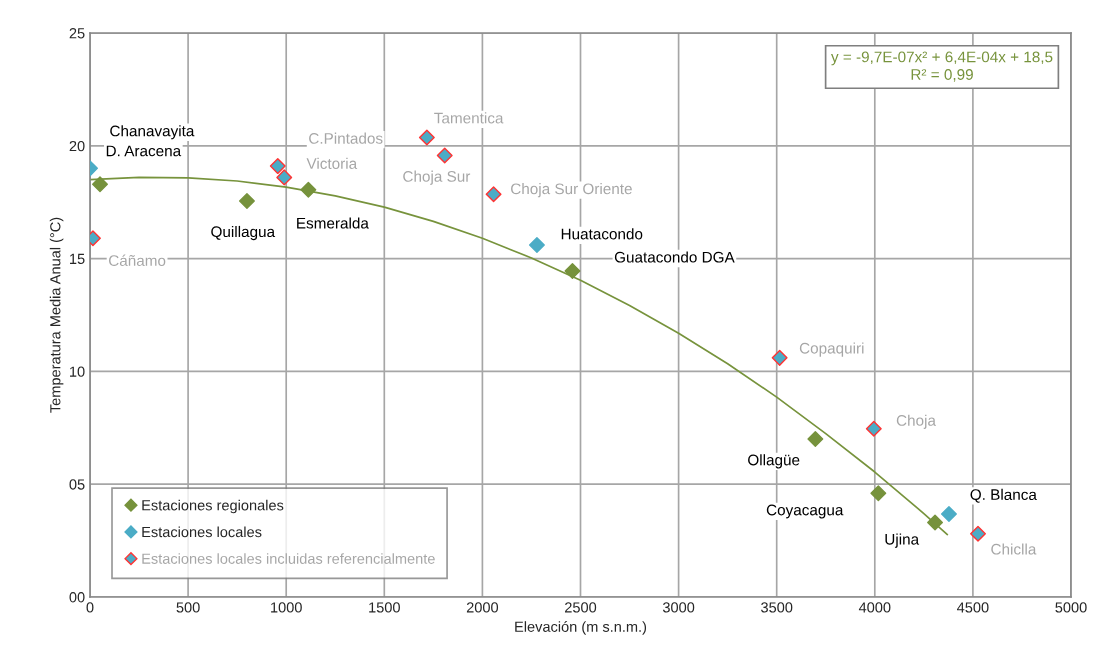  Describe the element at coordinates (1003, 495) in the screenshot. I see `annotation: Q. Blanca` at that location.